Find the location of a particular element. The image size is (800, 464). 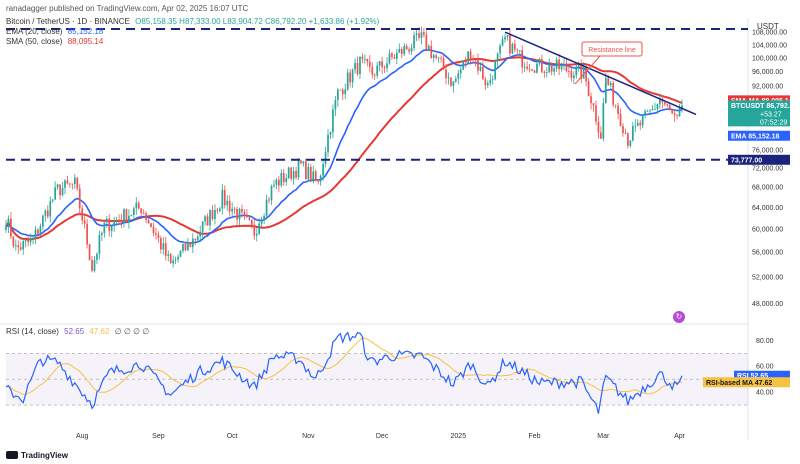

resistance-callout-box is located at coordinates (612, 49).